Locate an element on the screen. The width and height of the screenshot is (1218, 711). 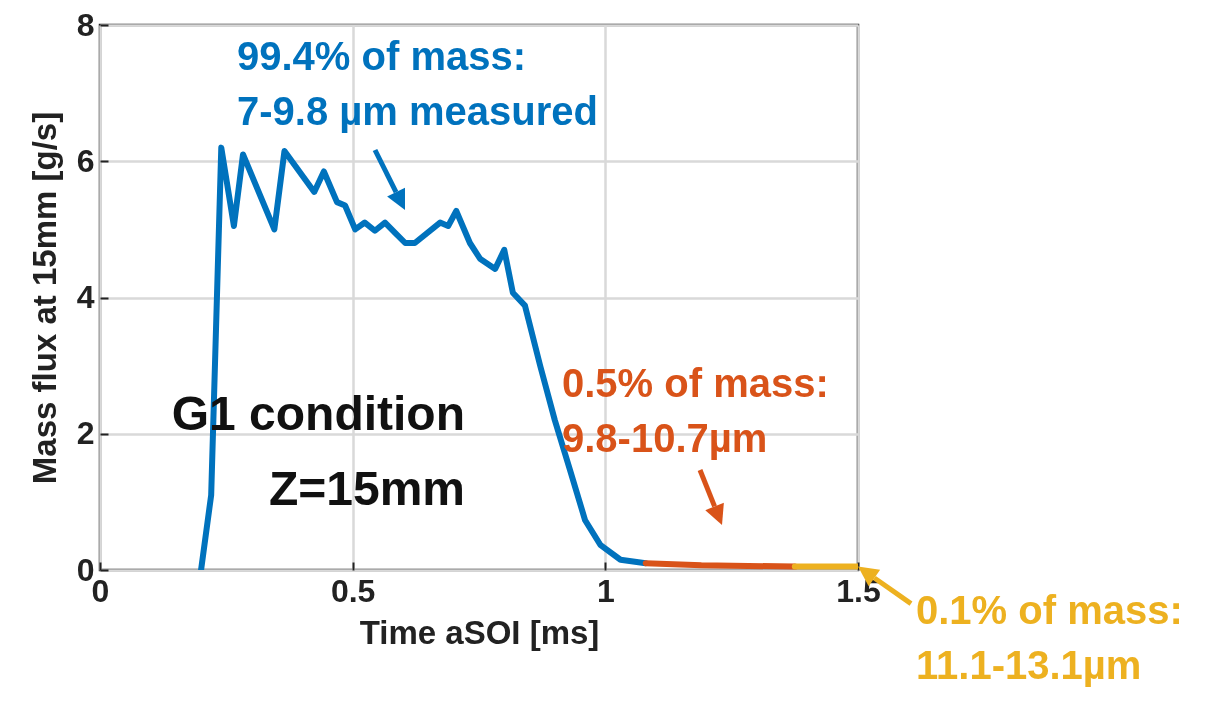
x-axis-title: Time aSOI [ms] is located at coordinates (479, 632).